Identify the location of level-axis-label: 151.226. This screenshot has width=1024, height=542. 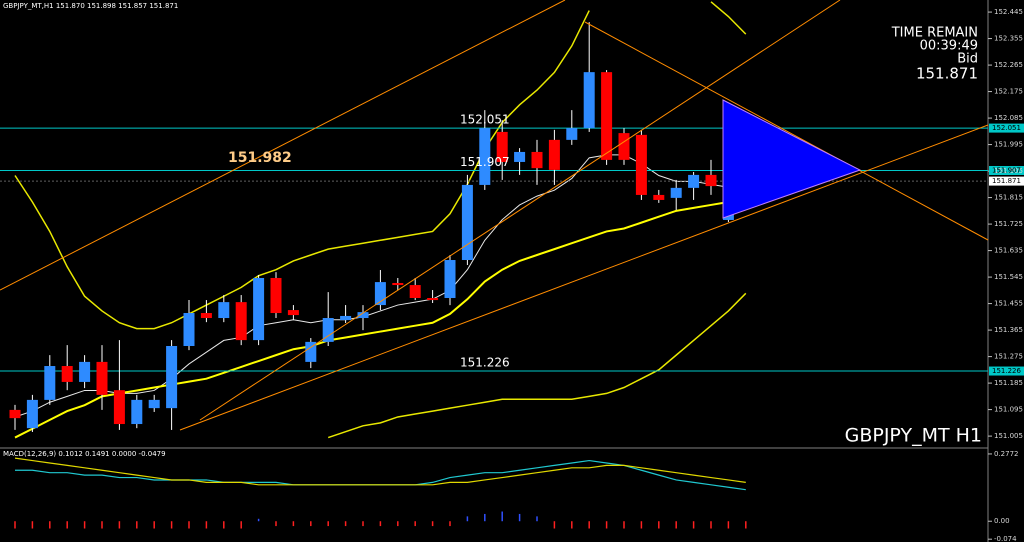
(1006, 371).